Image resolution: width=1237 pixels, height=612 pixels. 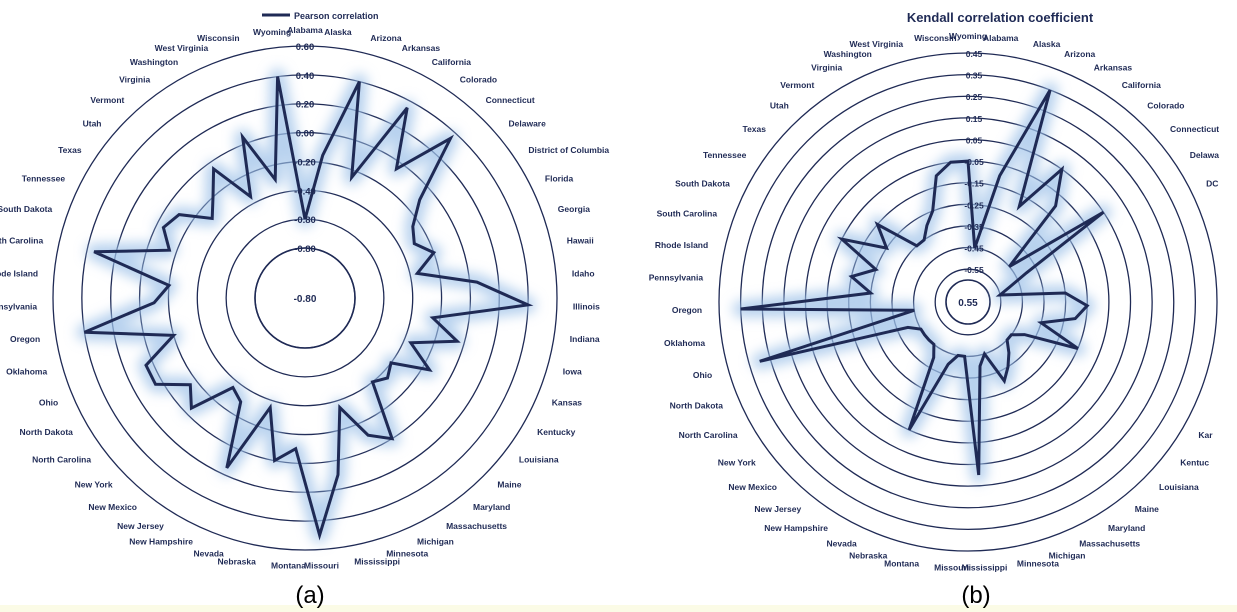 I want to click on category-label-idaho: Idaho, so click(x=583, y=273).